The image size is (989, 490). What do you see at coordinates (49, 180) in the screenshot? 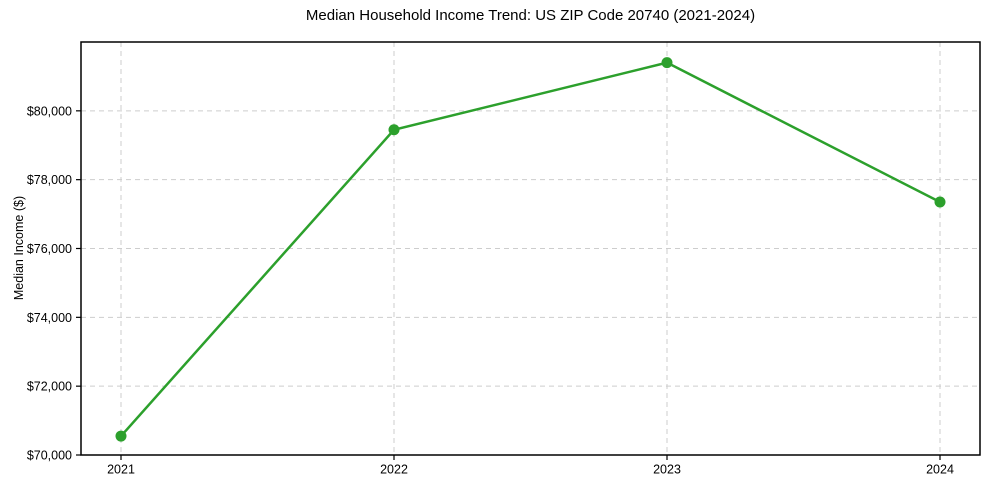
I see `y-tick-label: $78,000` at bounding box center [49, 180].